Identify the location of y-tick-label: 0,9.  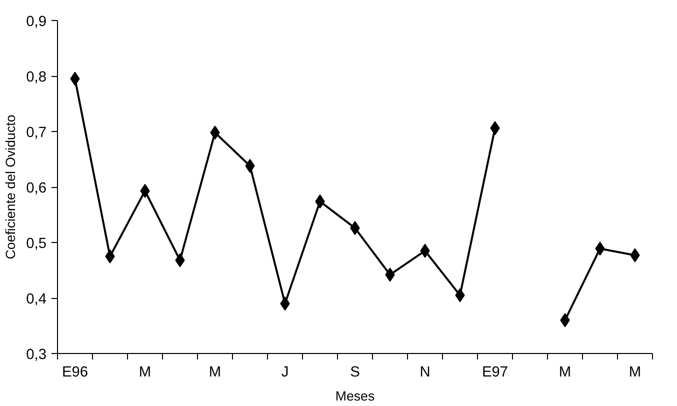
(36, 22).